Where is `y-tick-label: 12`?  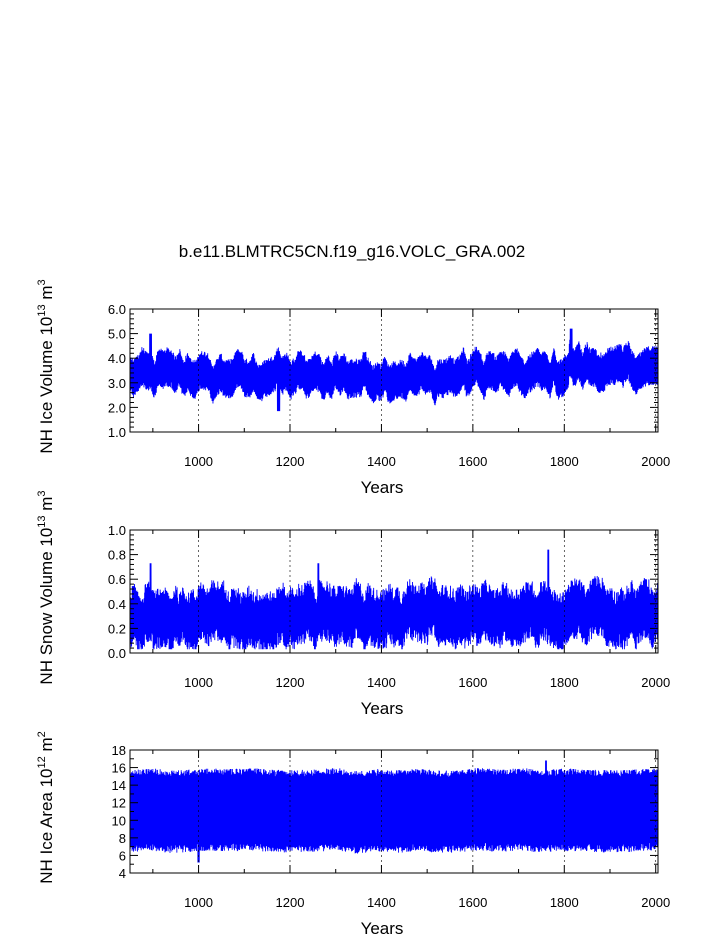
y-tick-label: 12 is located at coordinates (119, 803).